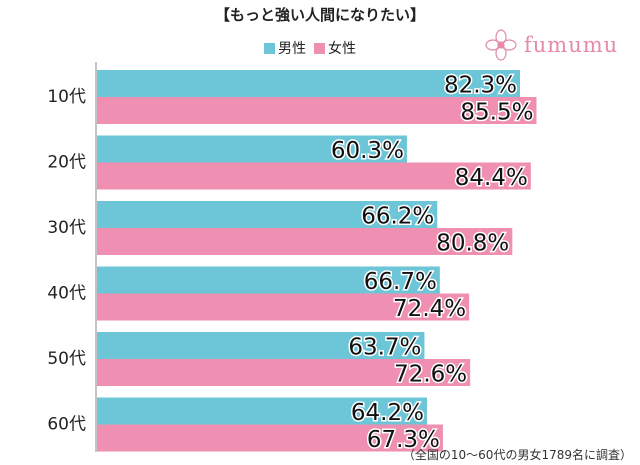 The width and height of the screenshot is (640, 465). I want to click on category-label: 60代, so click(66, 425).